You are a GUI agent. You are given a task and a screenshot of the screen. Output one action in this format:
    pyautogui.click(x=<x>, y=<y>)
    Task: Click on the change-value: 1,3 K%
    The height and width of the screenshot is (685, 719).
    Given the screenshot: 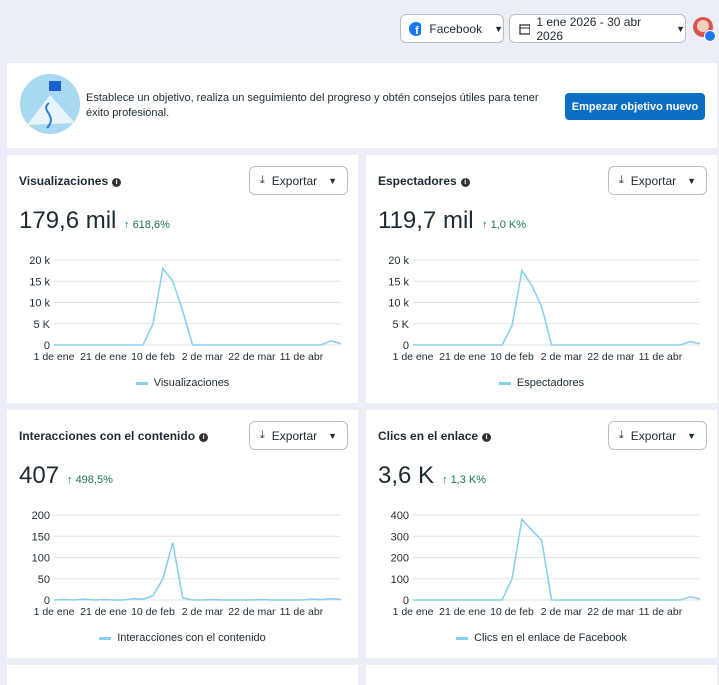 What is the action you would take?
    pyautogui.click(x=468, y=480)
    